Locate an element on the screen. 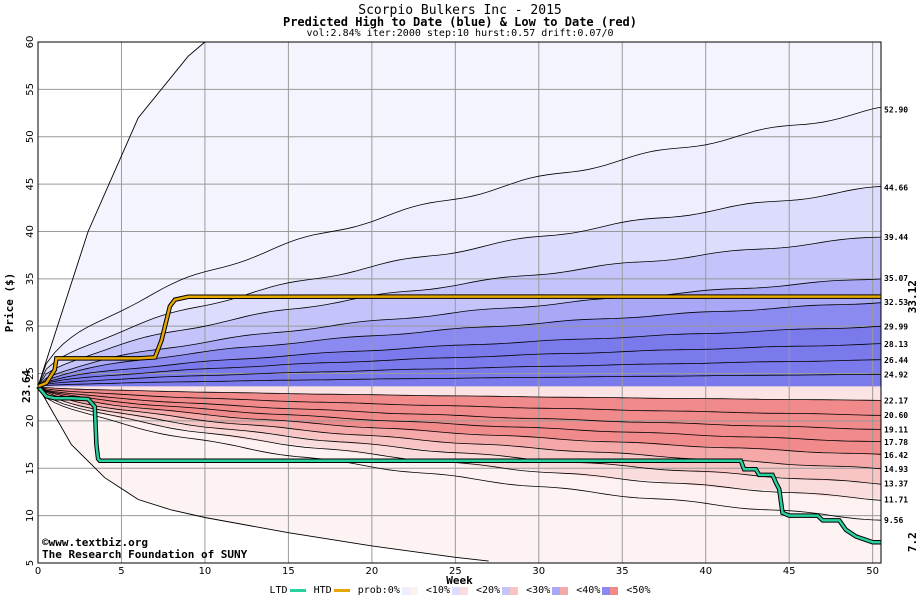 Image resolution: width=920 pixels, height=600 pixels. level-line-16.42 is located at coordinates (459, 420).